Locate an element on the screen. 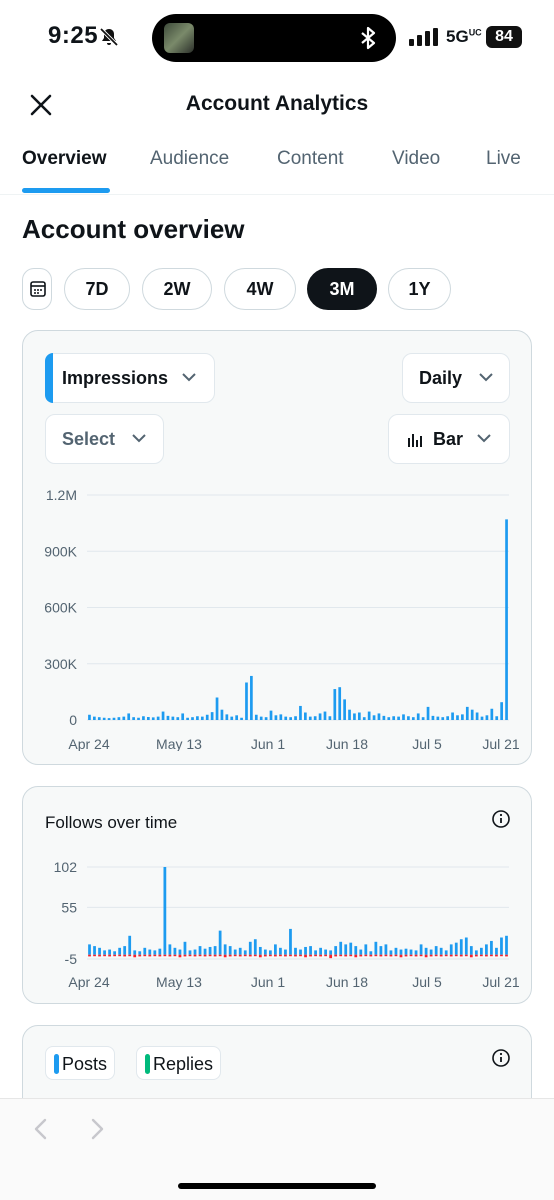 This screenshot has width=554, height=1200. compare-dropdown: Select is located at coordinates (104, 439).